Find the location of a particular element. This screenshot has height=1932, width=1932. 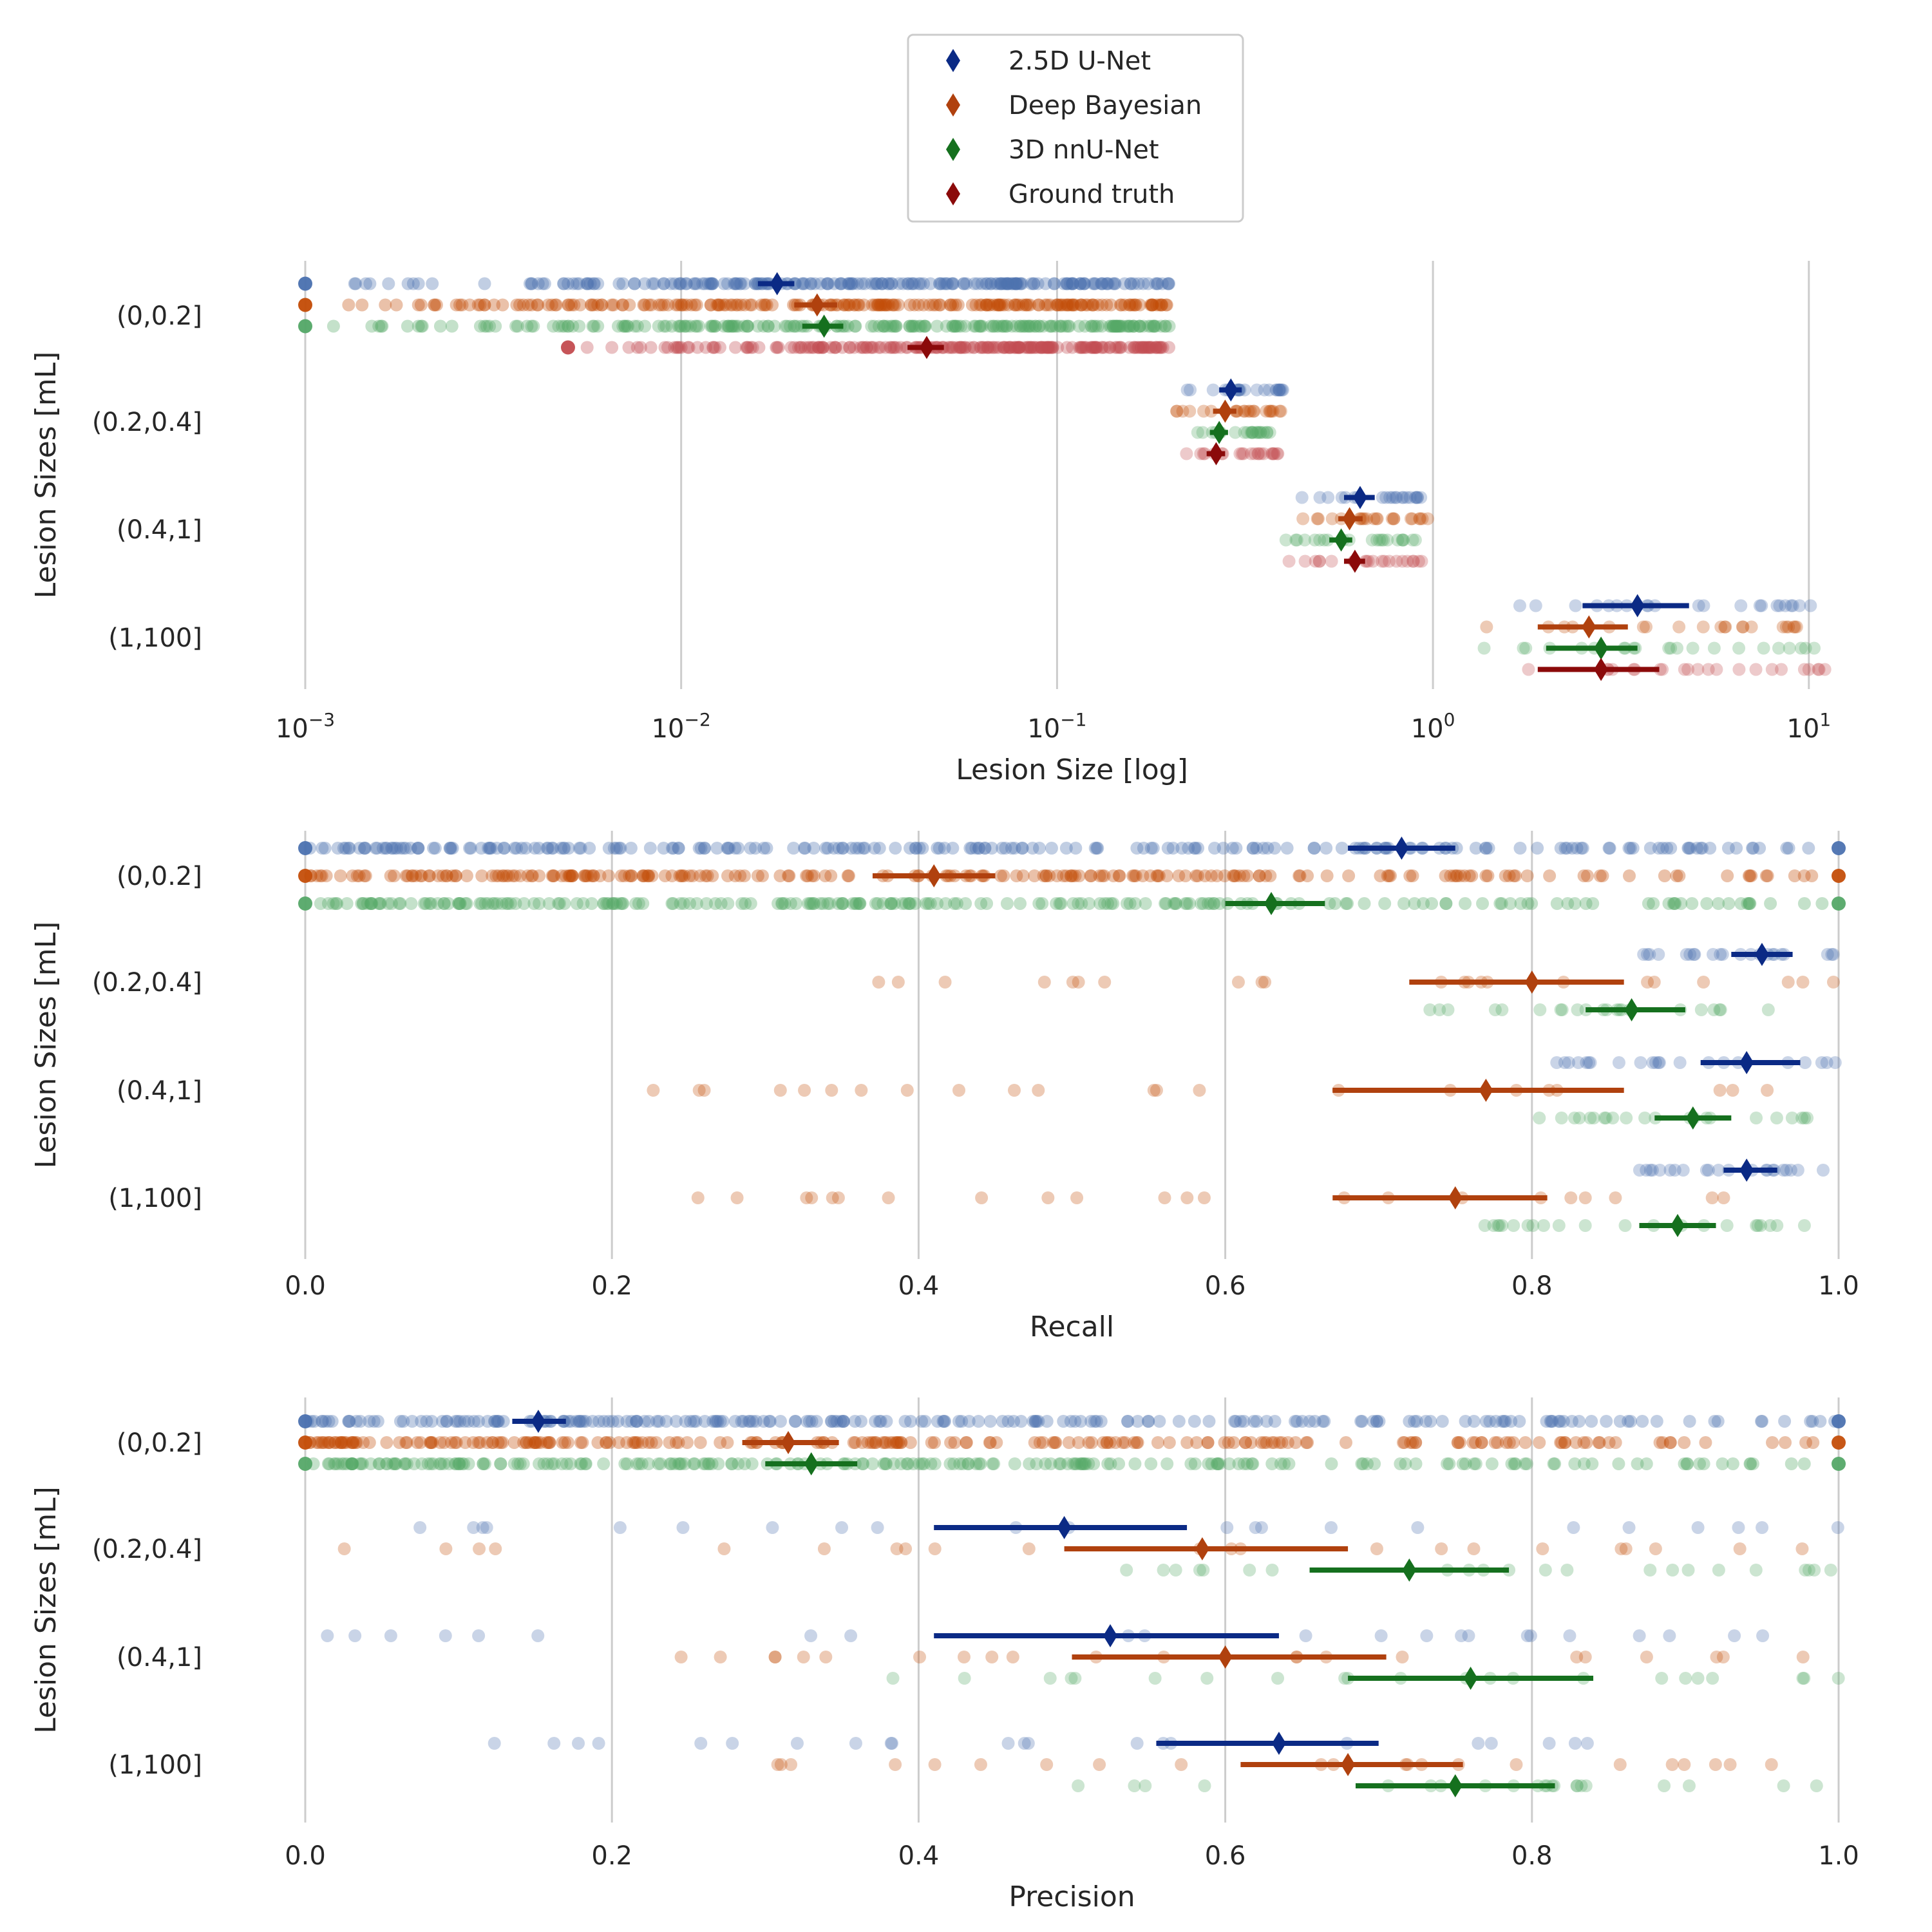

y-tick-label: (1,100] is located at coordinates (155, 1198).